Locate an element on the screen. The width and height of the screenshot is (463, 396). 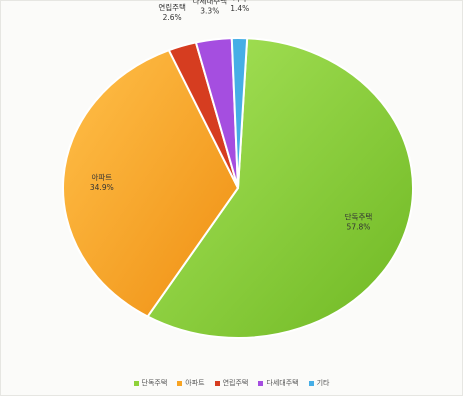
legend-item: 기타 is located at coordinates (319, 383).